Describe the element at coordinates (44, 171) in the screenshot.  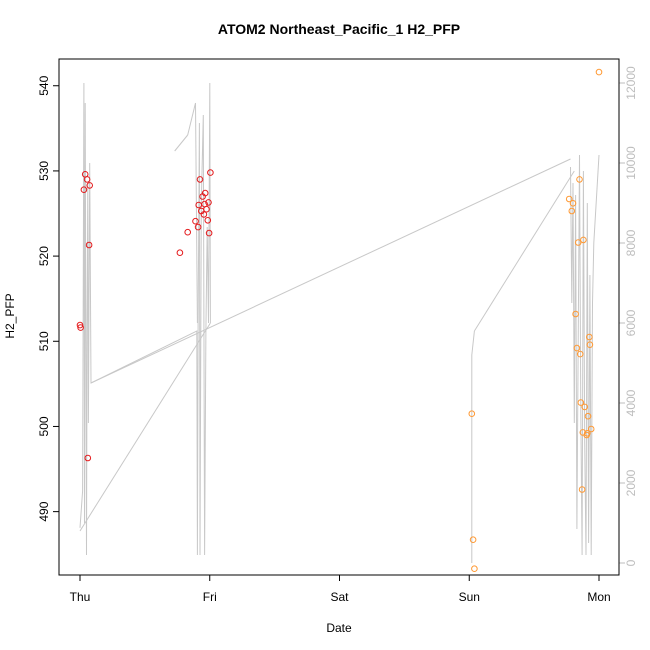
I see `y-tick-label: 530` at that location.